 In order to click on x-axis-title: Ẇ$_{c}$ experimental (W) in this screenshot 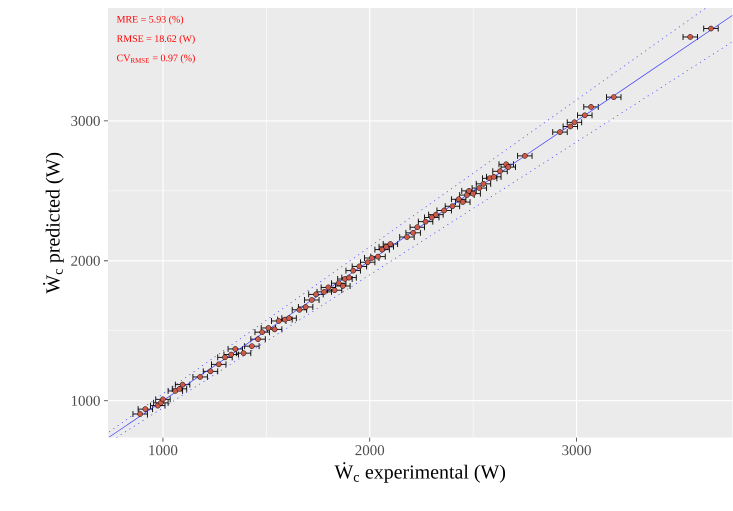, I will do `click(420, 472)`.